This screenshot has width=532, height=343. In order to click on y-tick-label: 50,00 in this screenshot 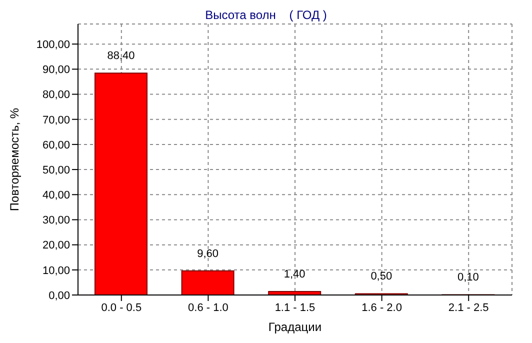, I will do `click(56, 170)`.